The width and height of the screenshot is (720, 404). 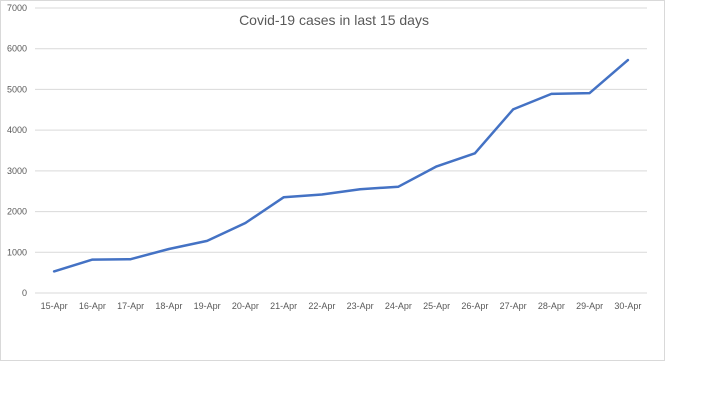 What do you see at coordinates (627, 306) in the screenshot?
I see `x-tick-label: 30-Apr` at bounding box center [627, 306].